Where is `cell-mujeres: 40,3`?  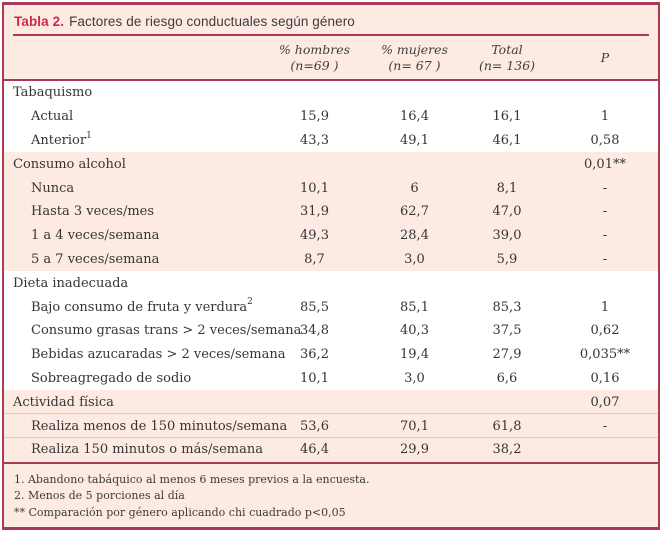 cell-mujeres: 40,3 is located at coordinates (414, 331).